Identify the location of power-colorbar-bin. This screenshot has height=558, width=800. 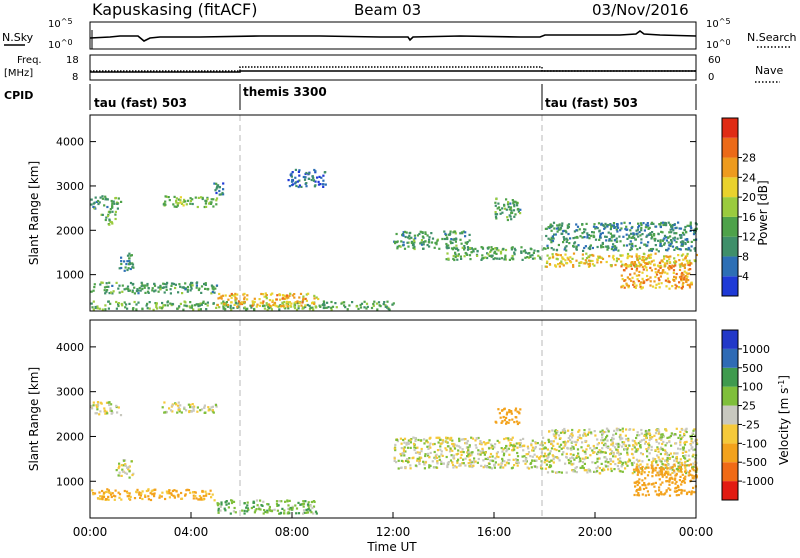
(730, 226).